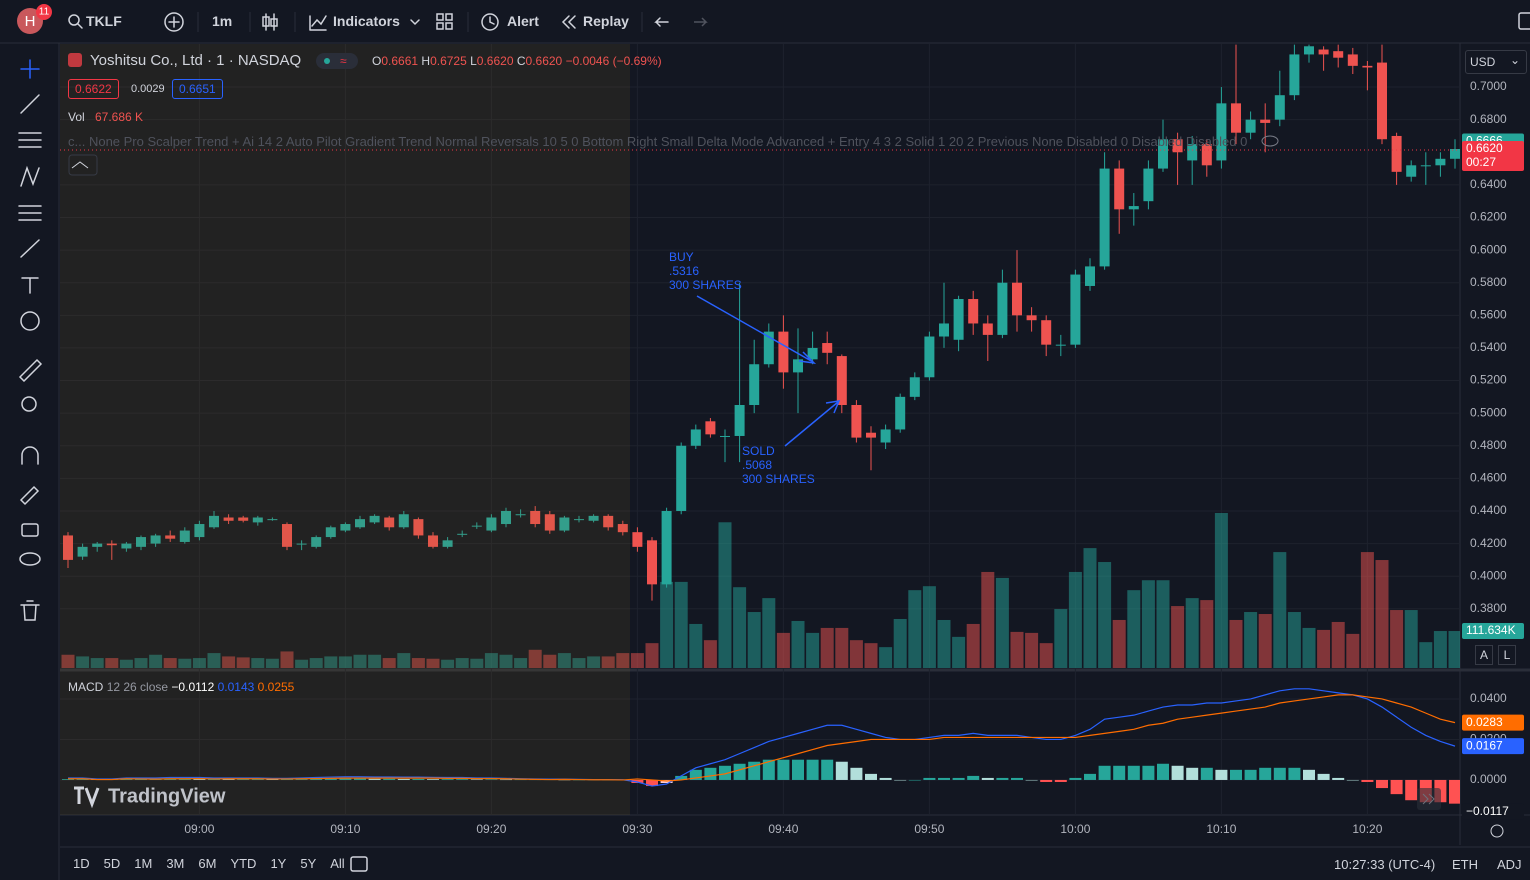 The width and height of the screenshot is (1530, 880). Describe the element at coordinates (30, 285) in the screenshot. I see `text-tool` at that location.